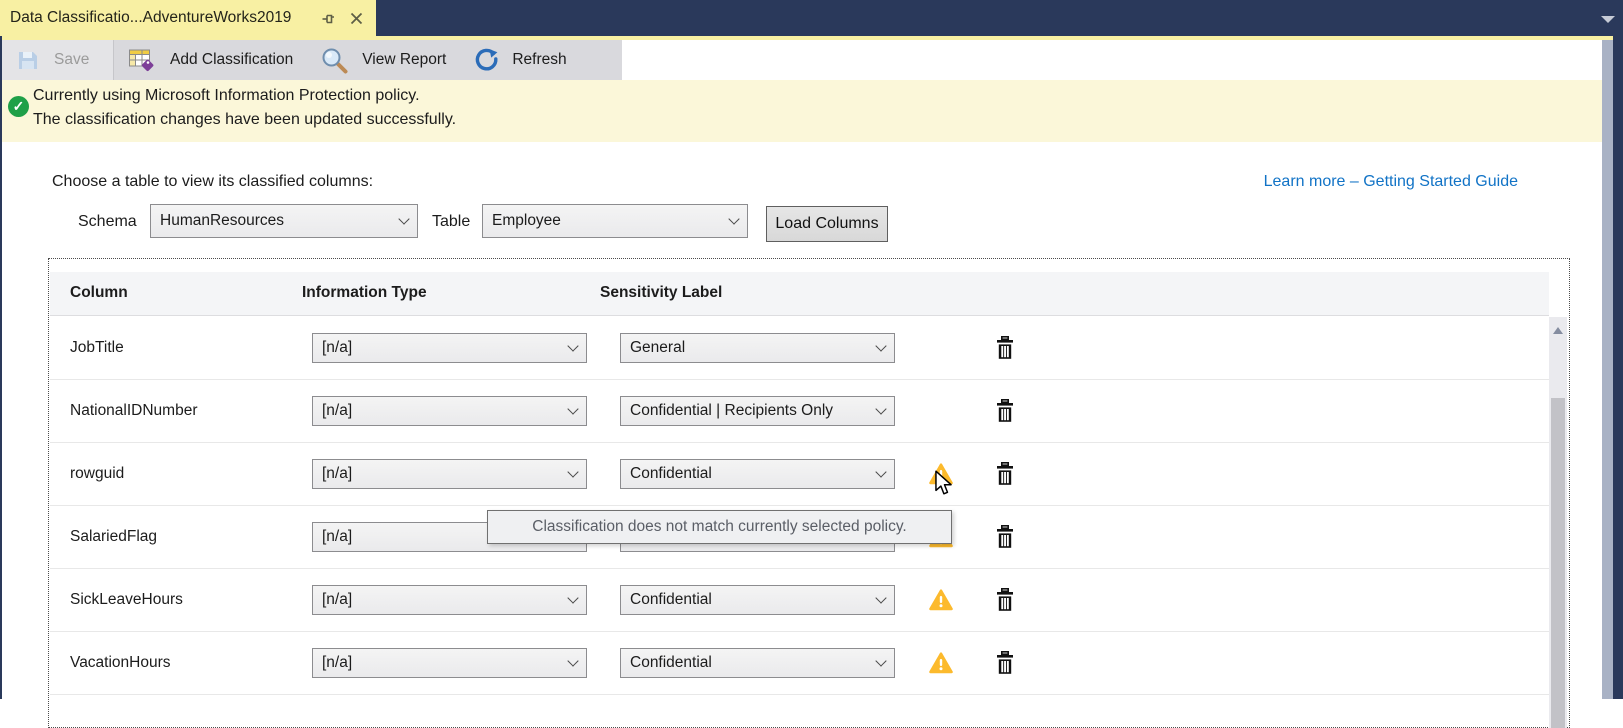  I want to click on row-column-name: rowguid, so click(97, 473).